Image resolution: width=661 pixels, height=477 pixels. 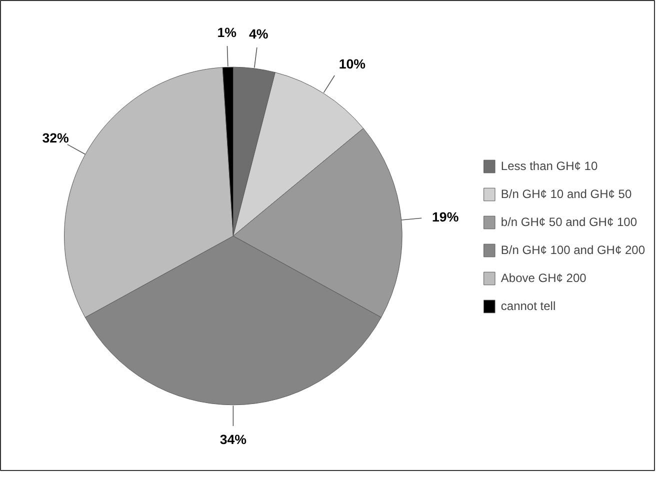 What do you see at coordinates (572, 249) in the screenshot?
I see `legend-label: B/n GH¢ 100 and GH¢ 200` at bounding box center [572, 249].